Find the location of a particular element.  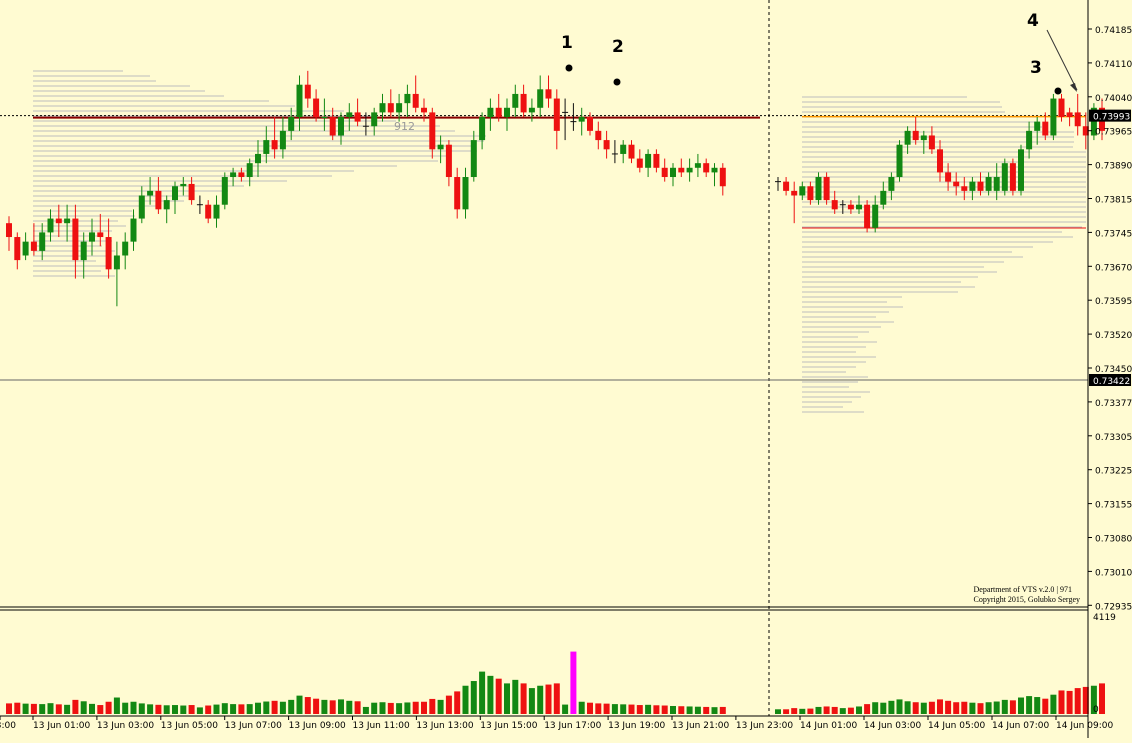

time-tick-label: 13 Jun 07:00 is located at coordinates (253, 726).